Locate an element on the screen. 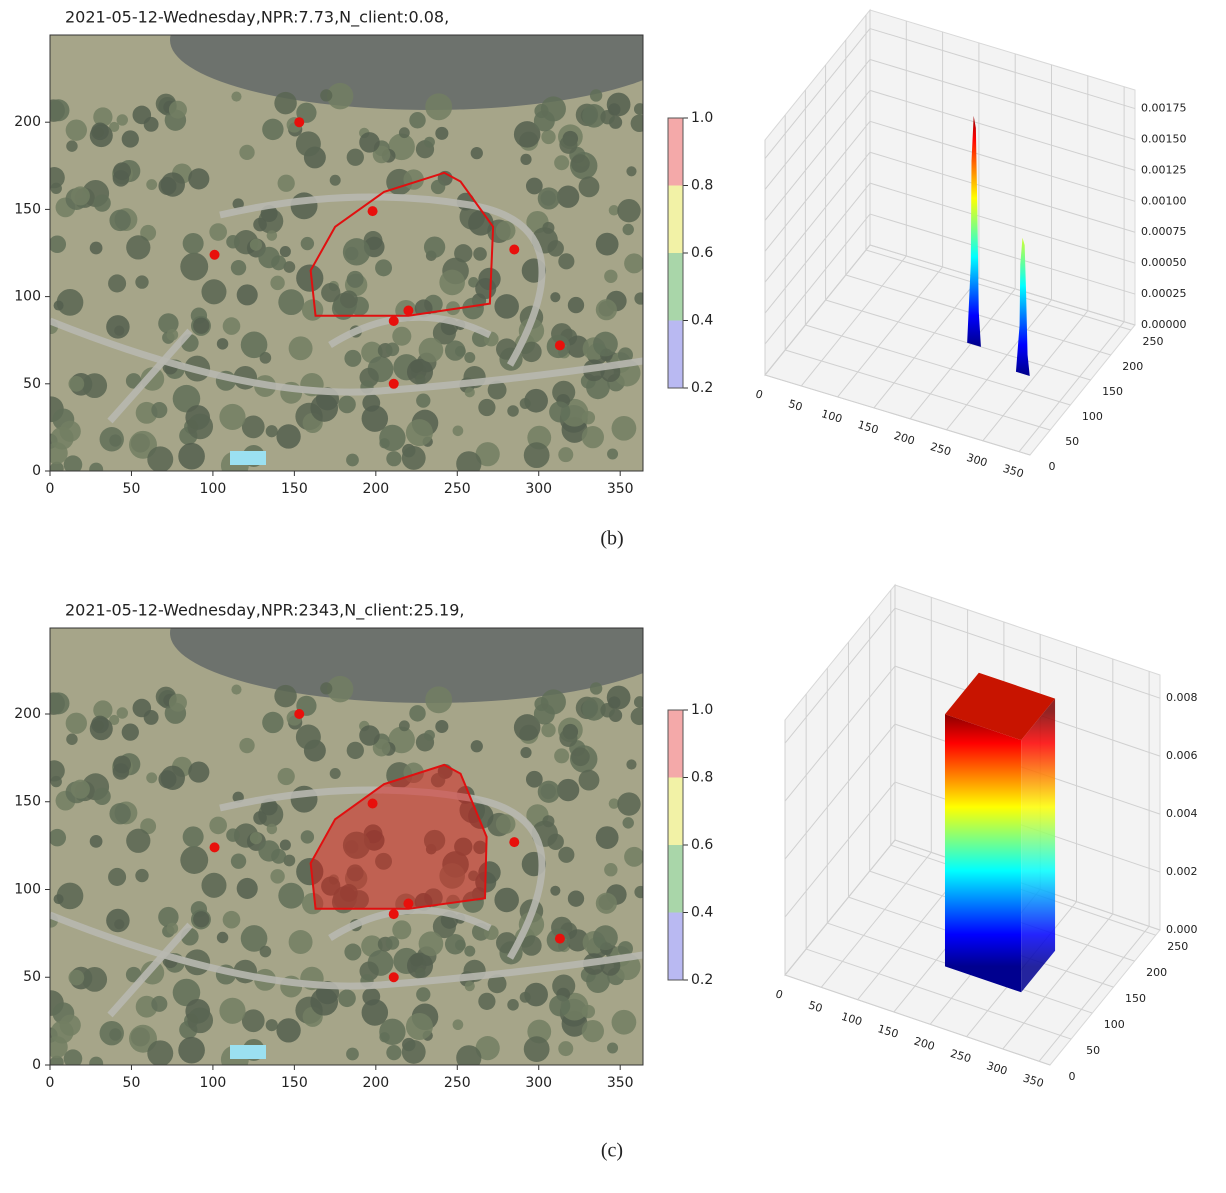  x-tick-label: 300 is located at coordinates (997, 1068).